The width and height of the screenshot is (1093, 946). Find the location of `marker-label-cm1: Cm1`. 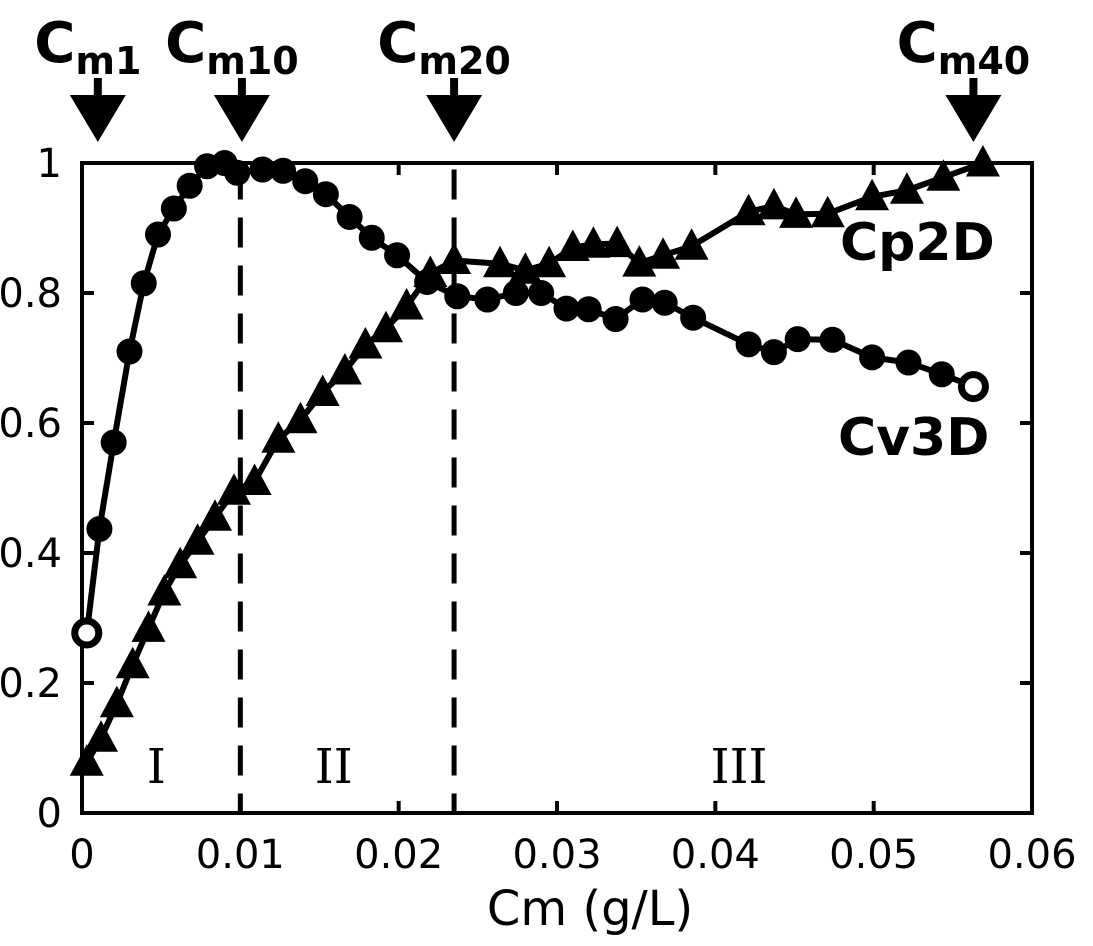

marker-label-cm1: Cm1 is located at coordinates (87, 47).